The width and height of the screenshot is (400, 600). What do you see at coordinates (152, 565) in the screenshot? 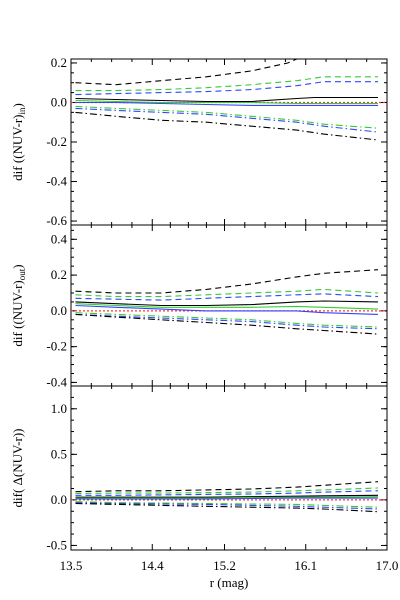
I see `x-tick-label: 14.4` at bounding box center [152, 565].